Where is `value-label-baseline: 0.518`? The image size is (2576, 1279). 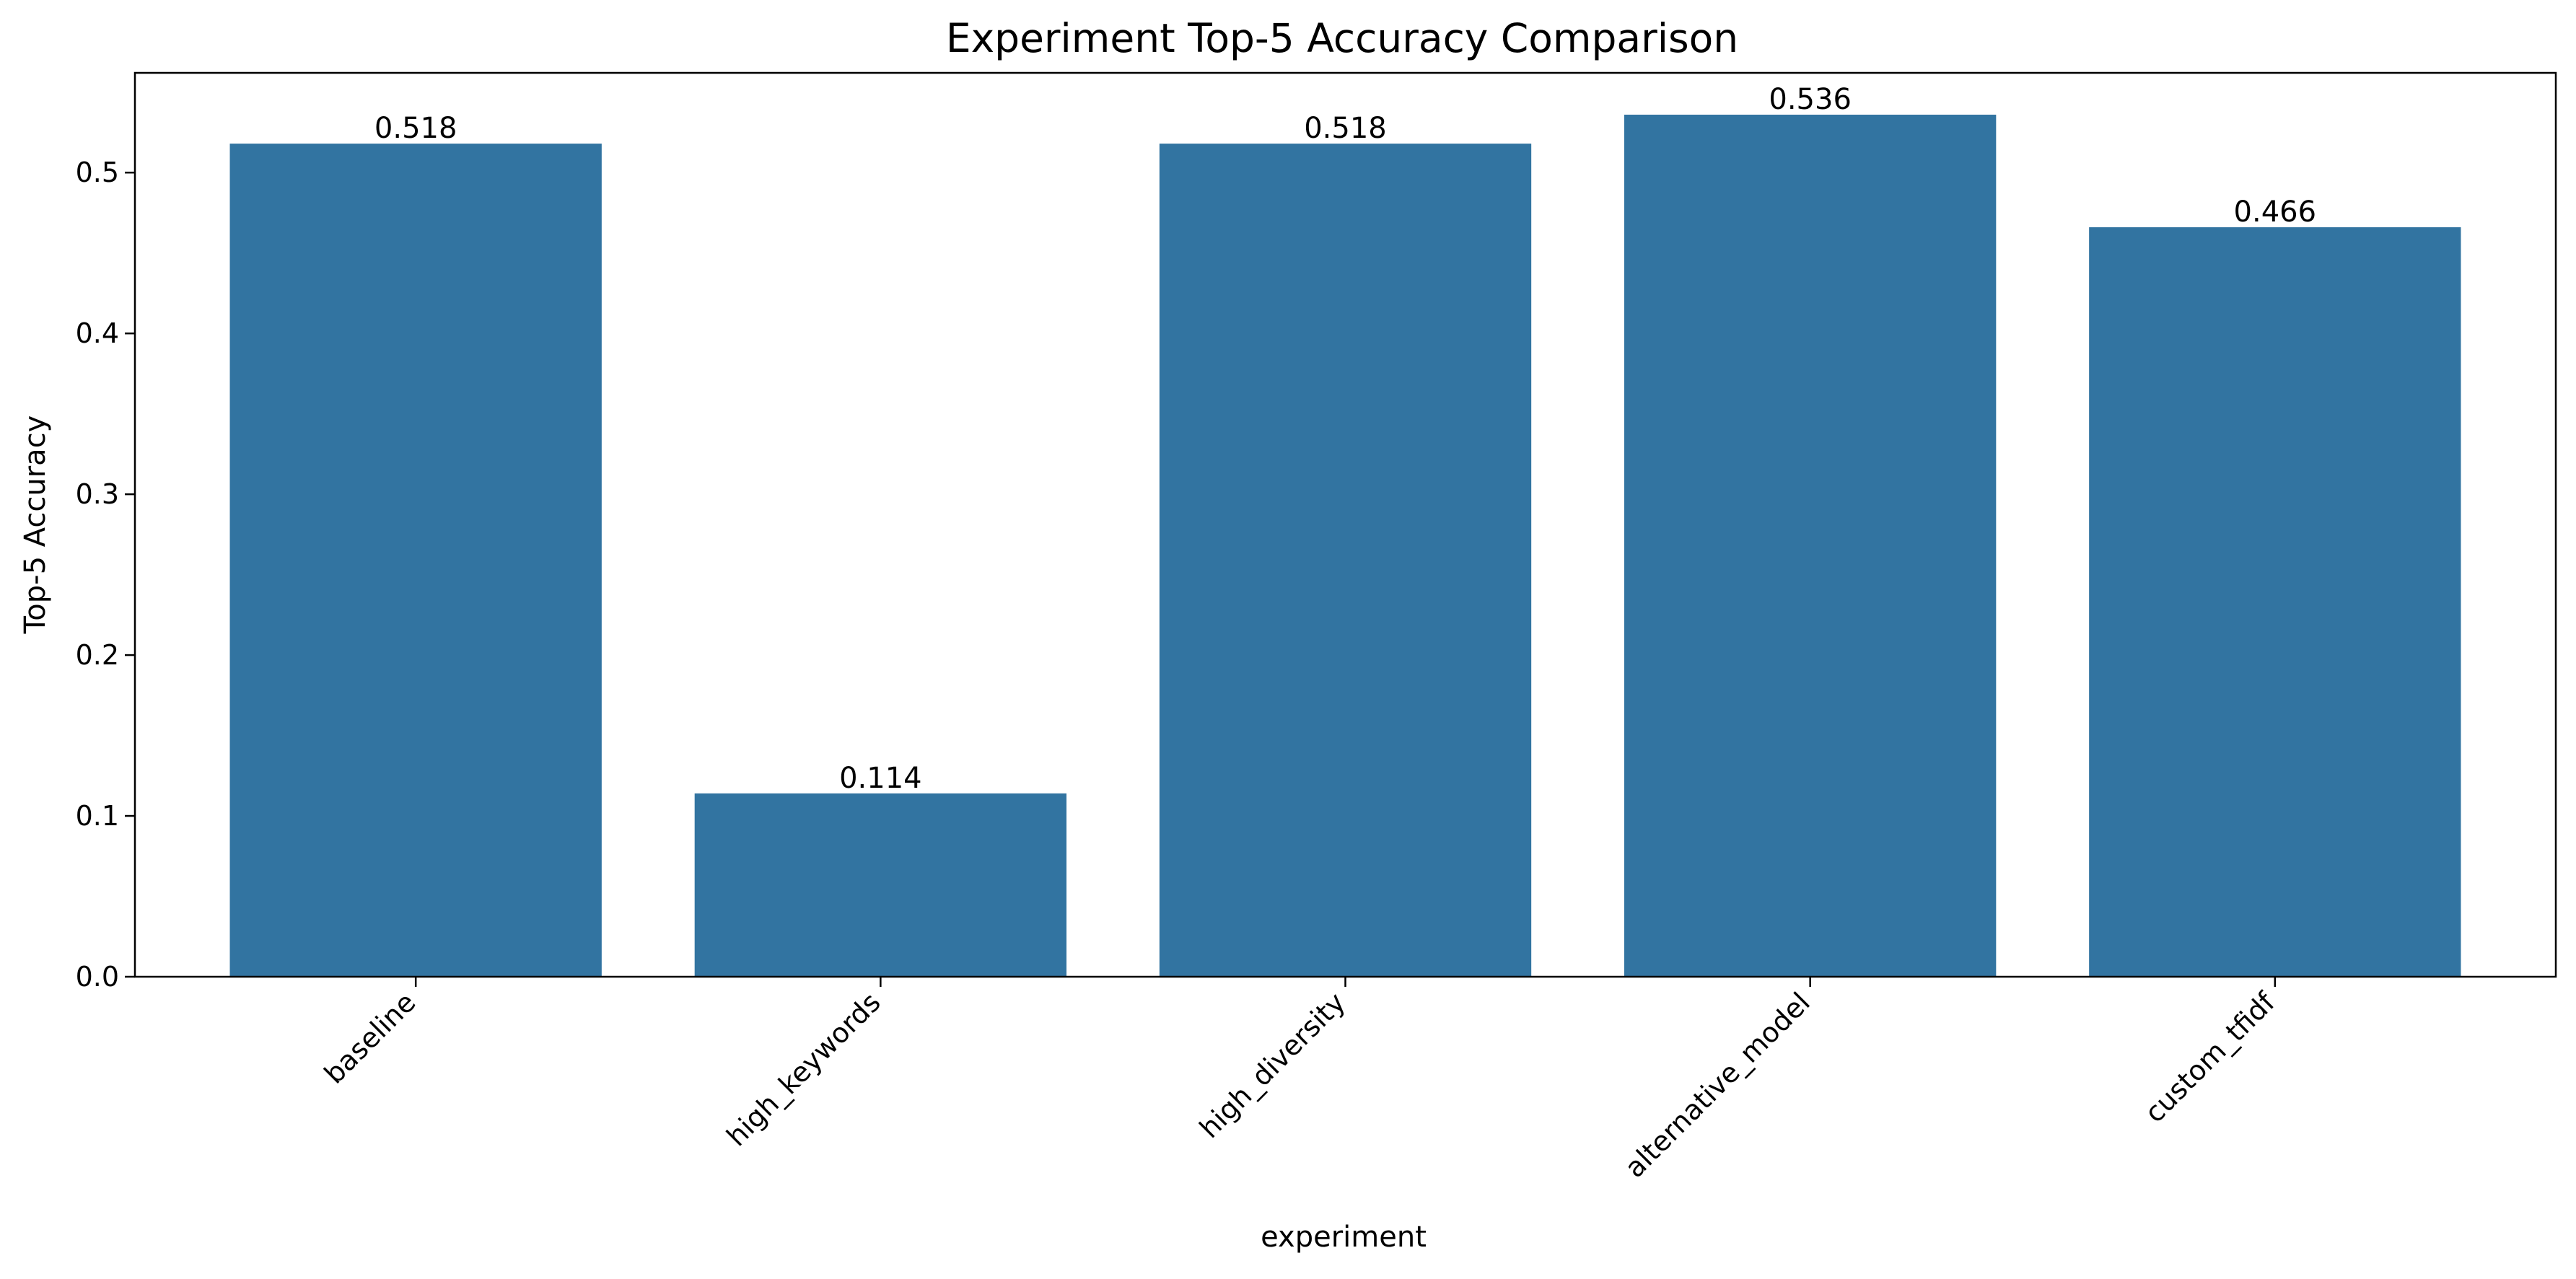 value-label-baseline: 0.518 is located at coordinates (415, 128).